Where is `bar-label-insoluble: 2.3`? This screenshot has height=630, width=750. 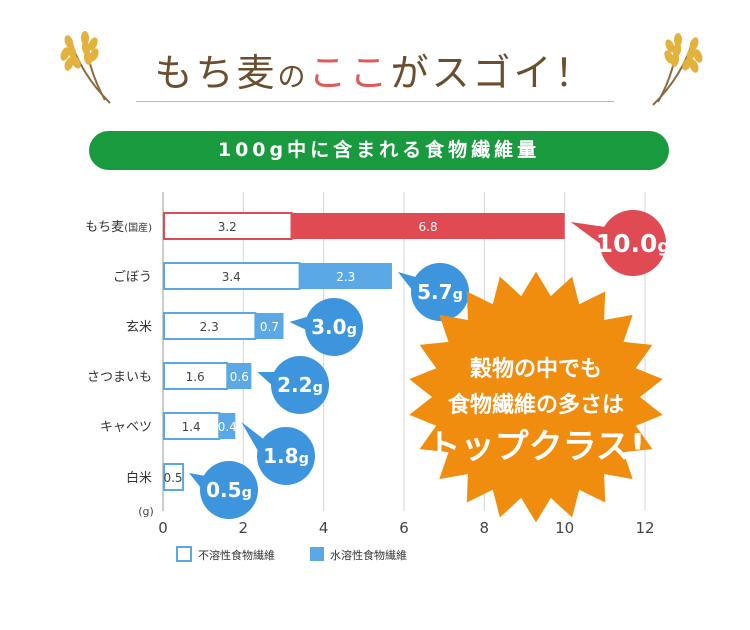 bar-label-insoluble: 2.3 is located at coordinates (209, 327).